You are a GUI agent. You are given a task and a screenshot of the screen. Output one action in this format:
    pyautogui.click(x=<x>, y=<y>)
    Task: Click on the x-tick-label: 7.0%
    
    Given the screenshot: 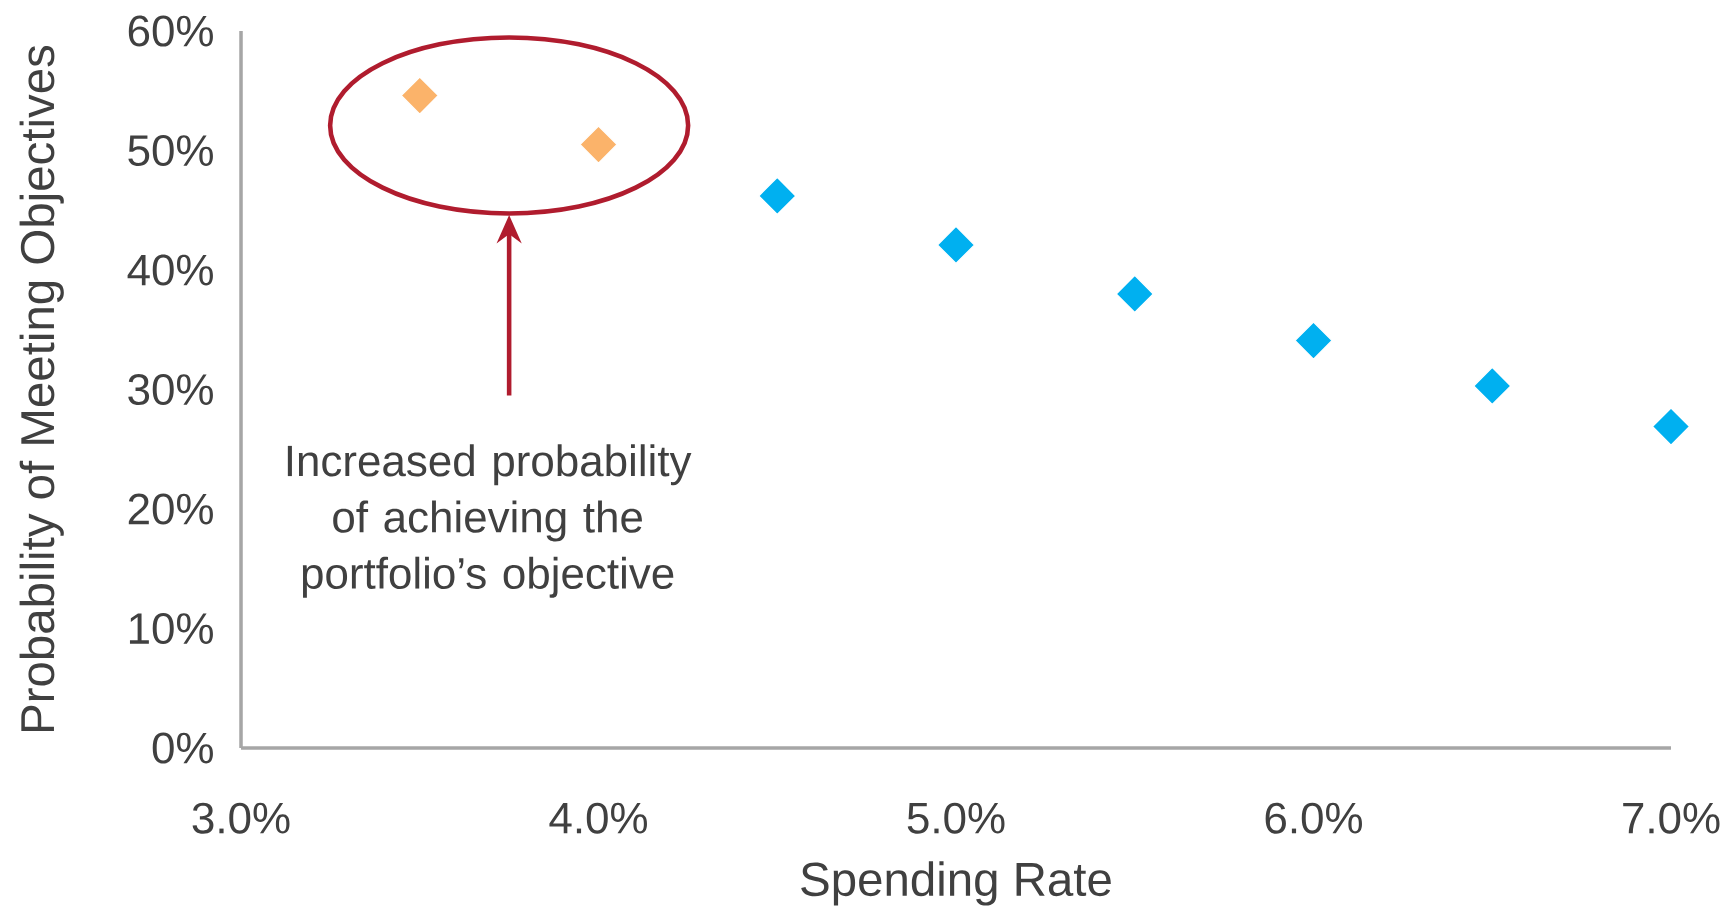 What is the action you would take?
    pyautogui.click(x=1671, y=818)
    